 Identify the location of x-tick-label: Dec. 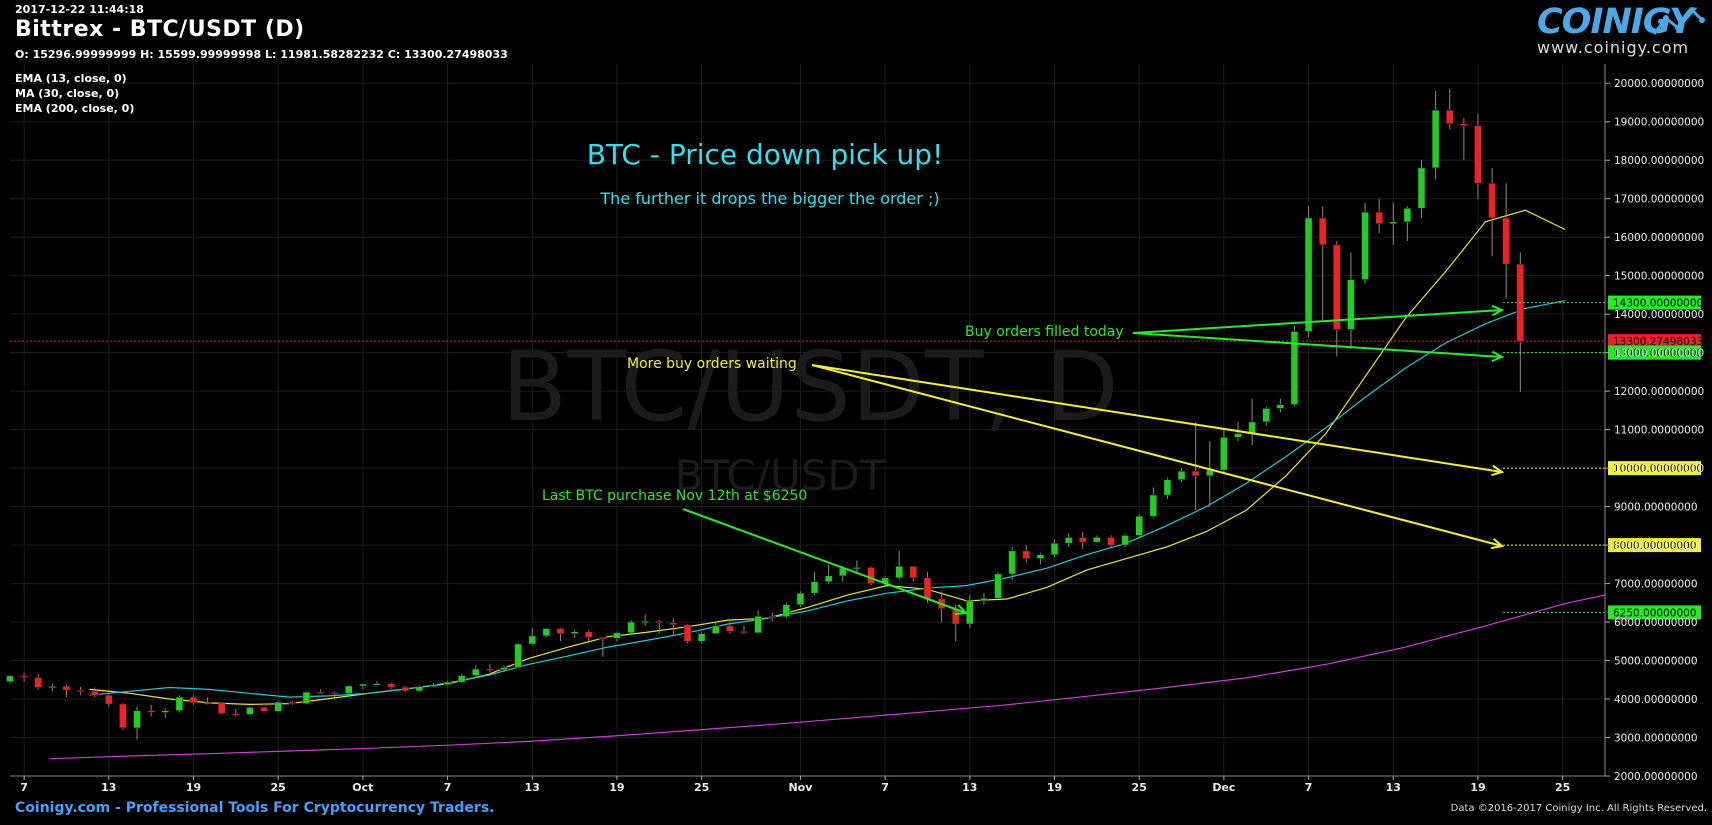
(1223, 787).